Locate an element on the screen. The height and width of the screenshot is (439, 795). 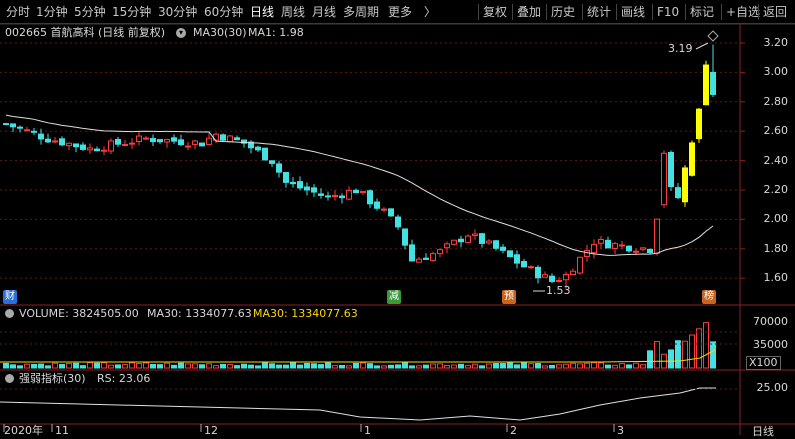
event-tag: 预 is located at coordinates (509, 297).